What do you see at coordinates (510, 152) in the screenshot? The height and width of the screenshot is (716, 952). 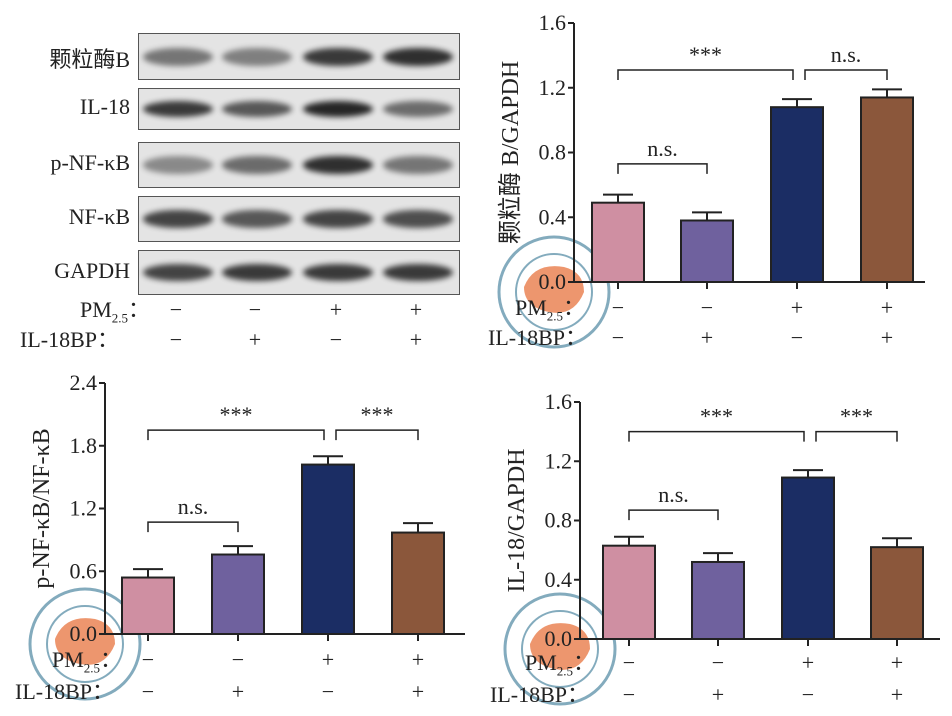 I see `y-axis-label: 颗粒酶 B/GAPDH` at bounding box center [510, 152].